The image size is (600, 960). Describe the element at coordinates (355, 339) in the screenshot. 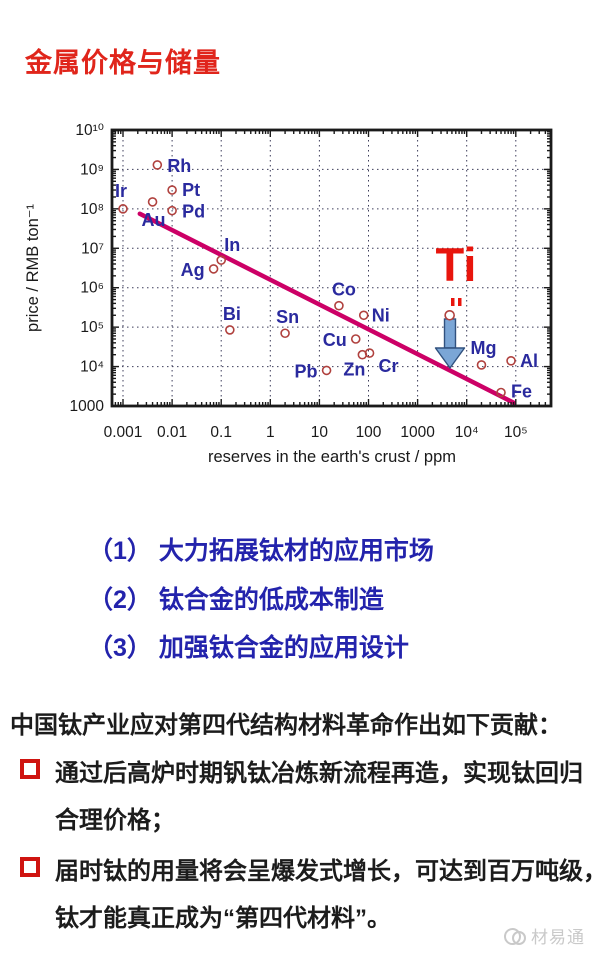

I see `data-point-Cu` at that location.